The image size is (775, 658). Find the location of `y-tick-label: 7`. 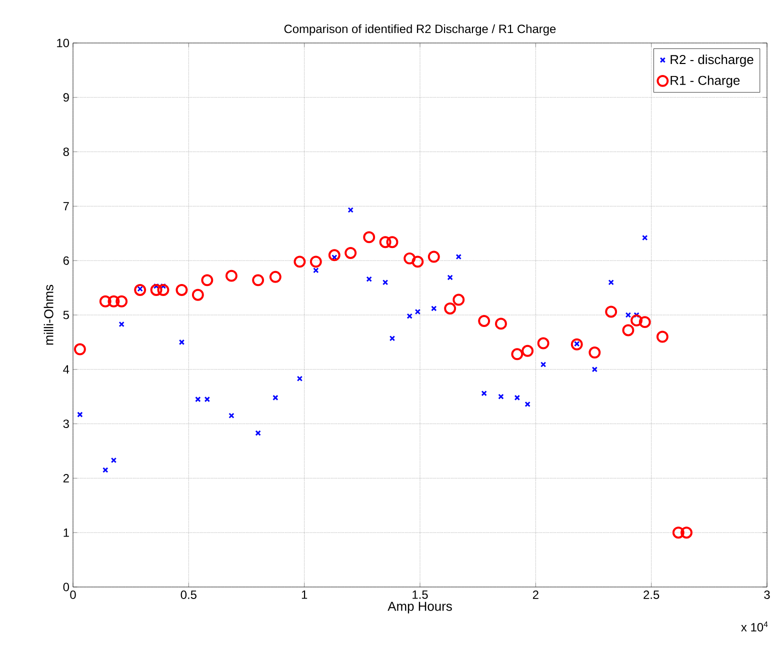

y-tick-label: 7 is located at coordinates (66, 206).